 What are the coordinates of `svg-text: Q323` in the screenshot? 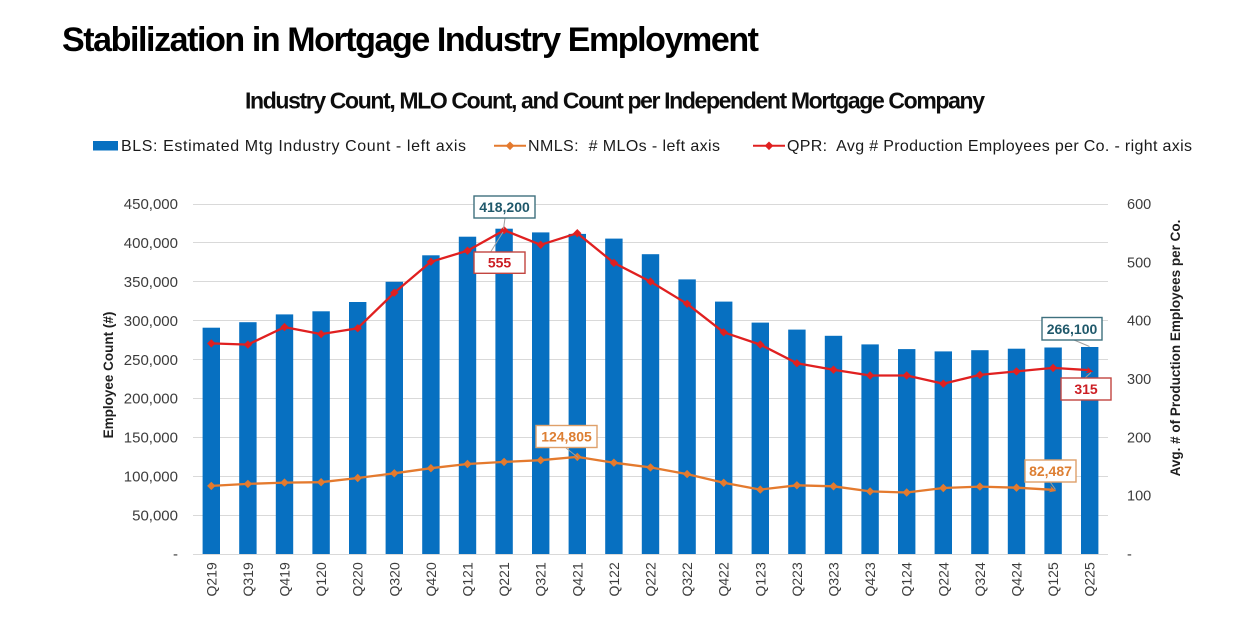 It's located at (834, 579).